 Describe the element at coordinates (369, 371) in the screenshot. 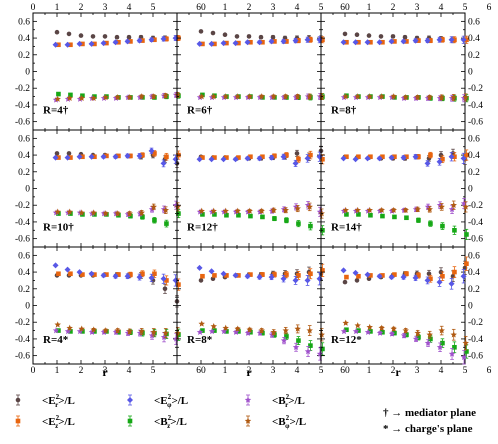

I see `x-tick-label-bottom: 1` at that location.